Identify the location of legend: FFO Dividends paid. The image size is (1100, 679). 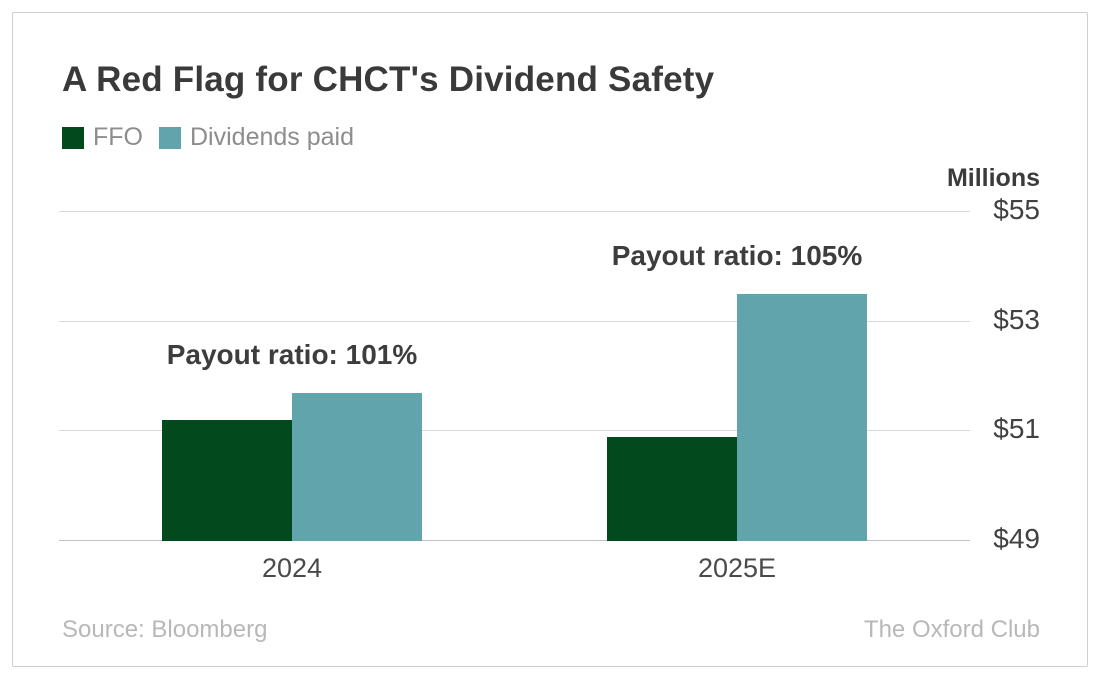
(208, 137).